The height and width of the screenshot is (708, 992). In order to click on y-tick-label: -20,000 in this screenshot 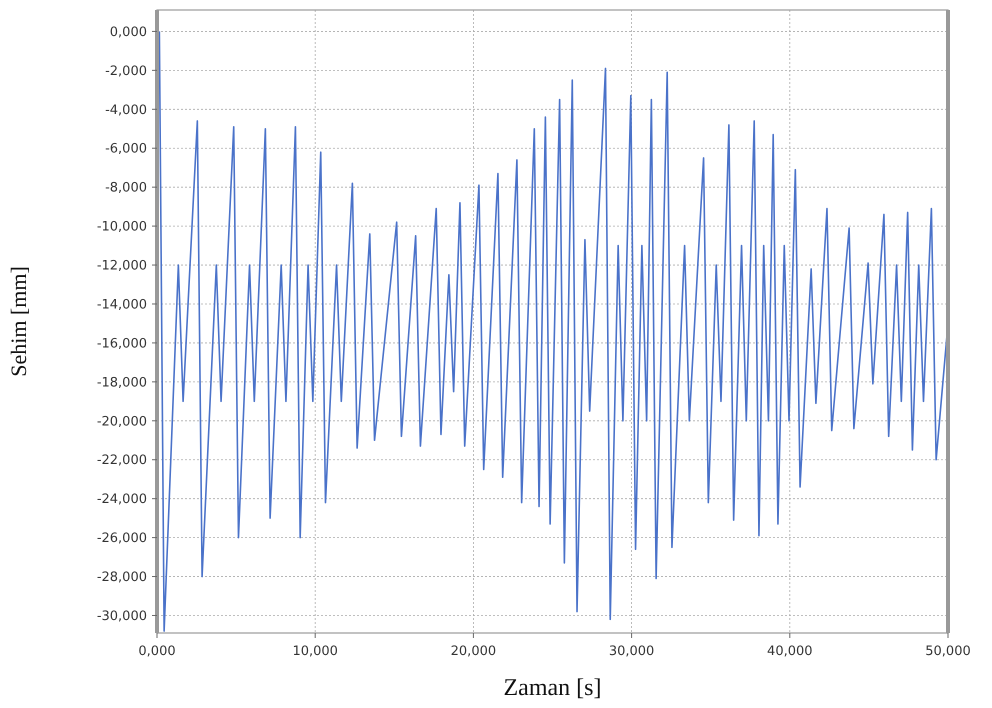, I will do `click(121, 422)`.